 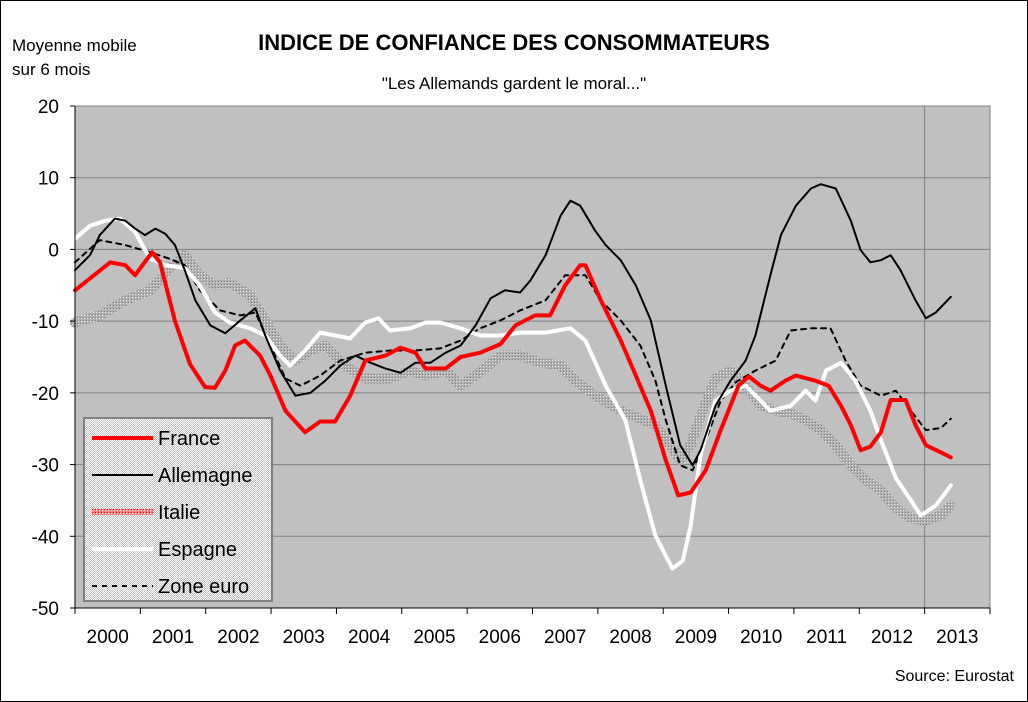 What do you see at coordinates (48, 179) in the screenshot?
I see `y-tick-label: 10` at bounding box center [48, 179].